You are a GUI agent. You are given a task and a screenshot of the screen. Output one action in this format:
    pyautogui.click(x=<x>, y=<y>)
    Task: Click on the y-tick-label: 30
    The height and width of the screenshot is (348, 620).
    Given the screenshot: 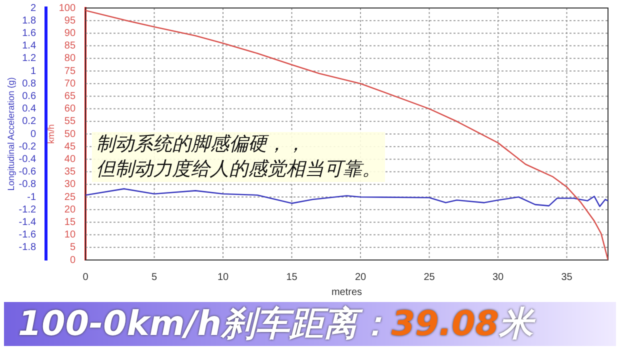 What is the action you would take?
    pyautogui.click(x=70, y=184)
    